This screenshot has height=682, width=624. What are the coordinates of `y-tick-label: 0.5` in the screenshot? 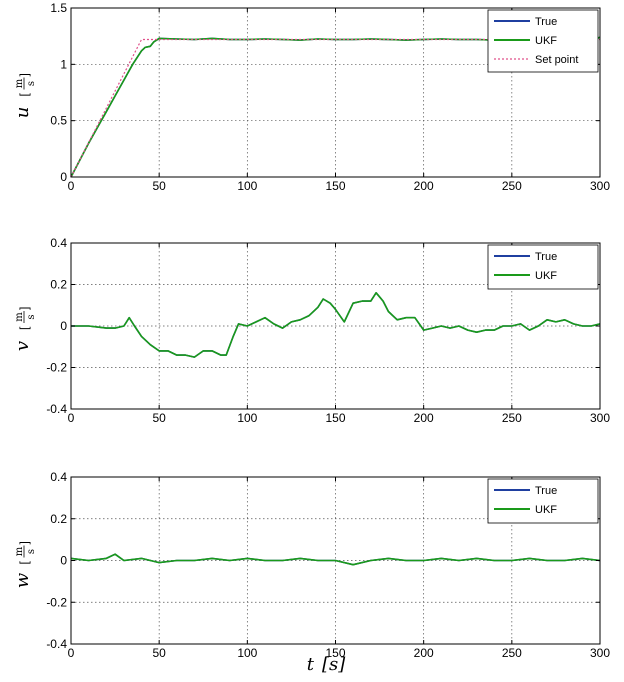 It's located at (58, 121).